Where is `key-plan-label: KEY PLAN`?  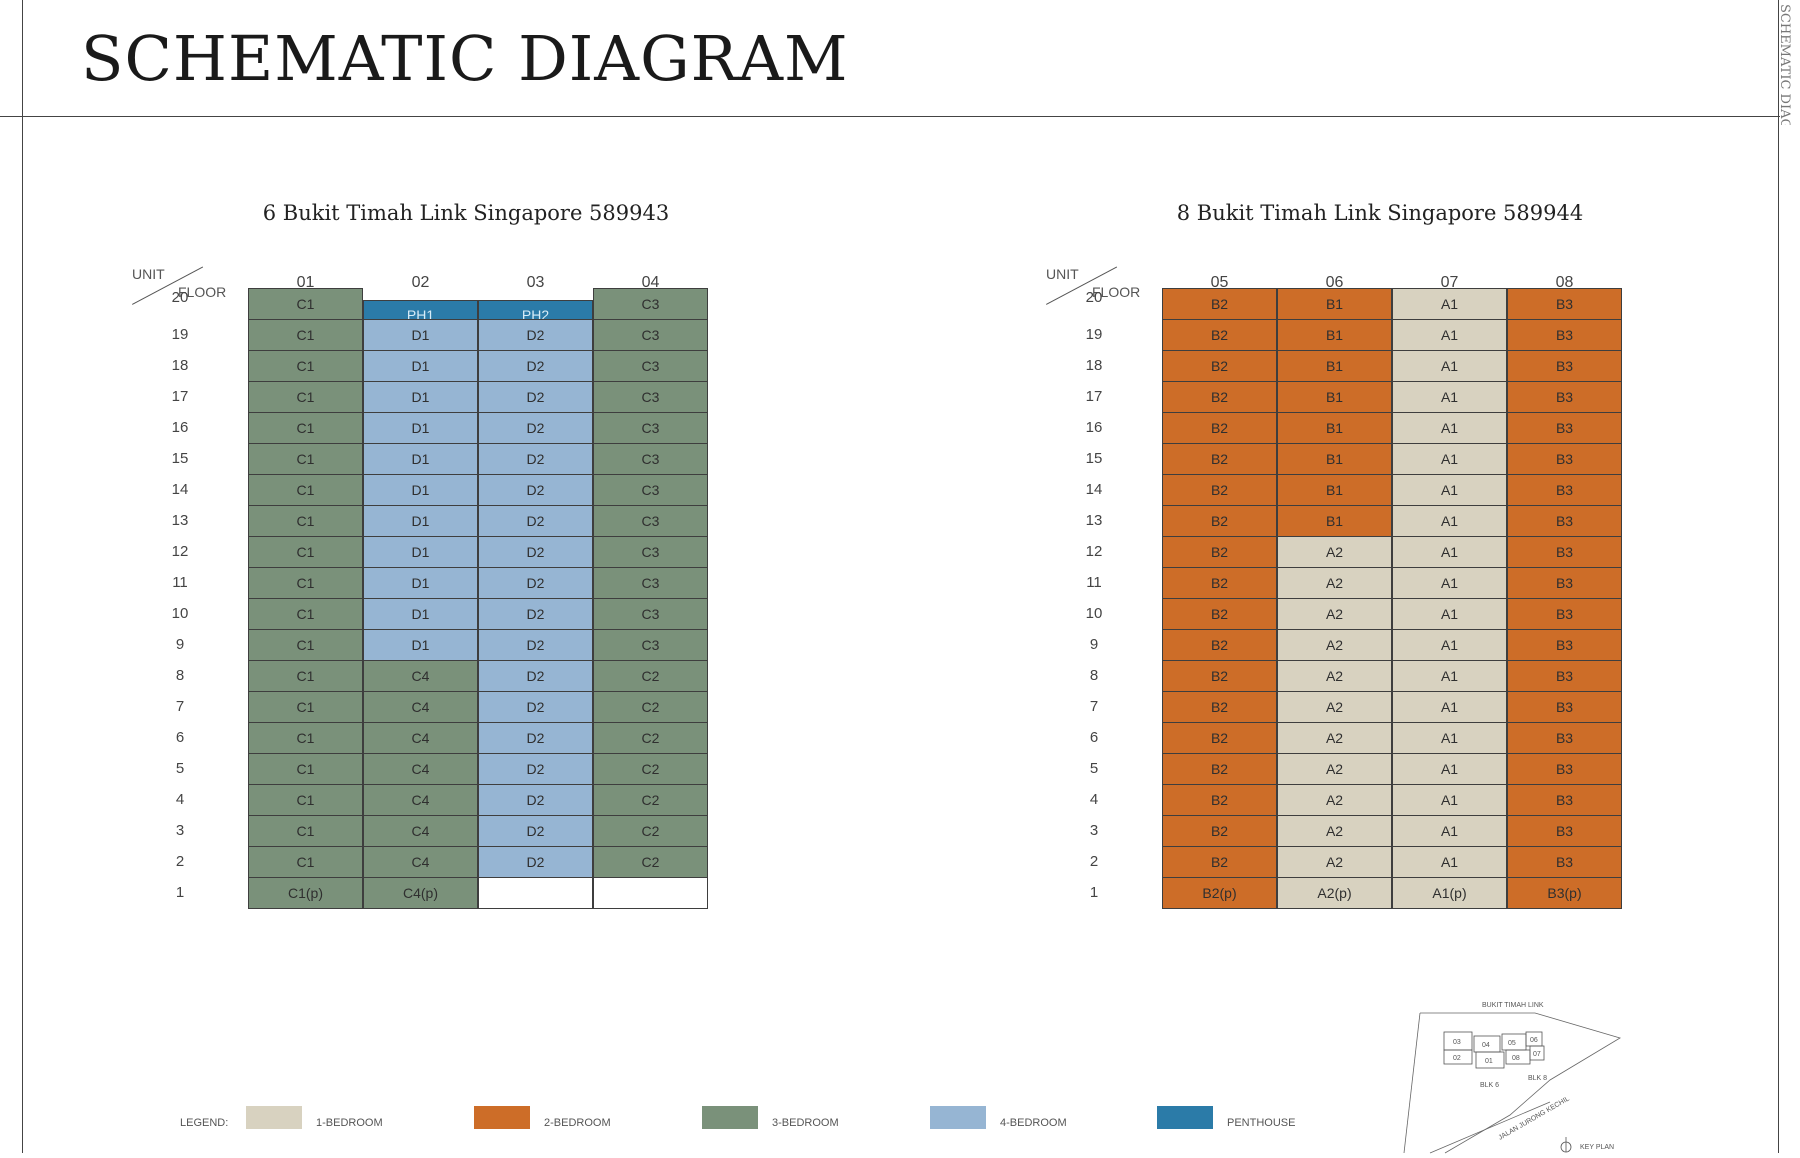
key-plan-label: KEY PLAN is located at coordinates (1597, 1147).